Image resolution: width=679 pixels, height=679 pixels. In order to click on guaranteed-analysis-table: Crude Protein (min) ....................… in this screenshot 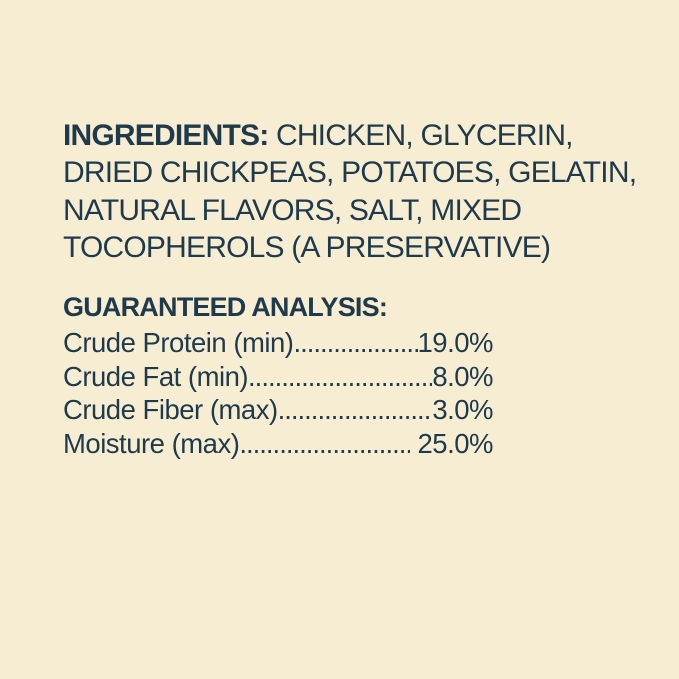, I will do `click(278, 393)`.